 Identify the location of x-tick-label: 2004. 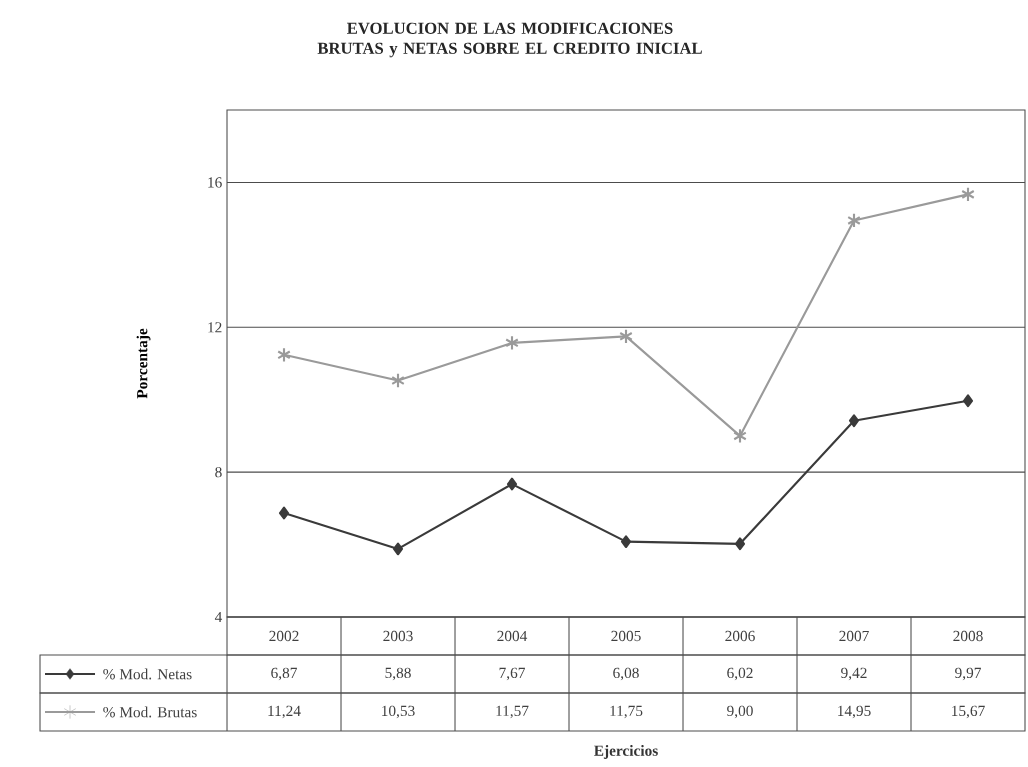
(512, 636).